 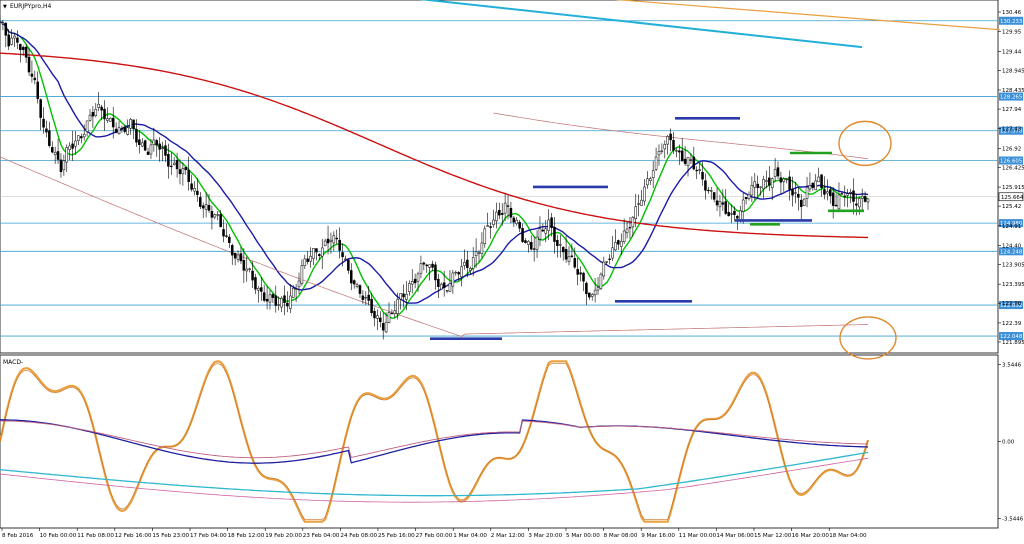 I want to click on macd-main-line, so click(x=434, y=441).